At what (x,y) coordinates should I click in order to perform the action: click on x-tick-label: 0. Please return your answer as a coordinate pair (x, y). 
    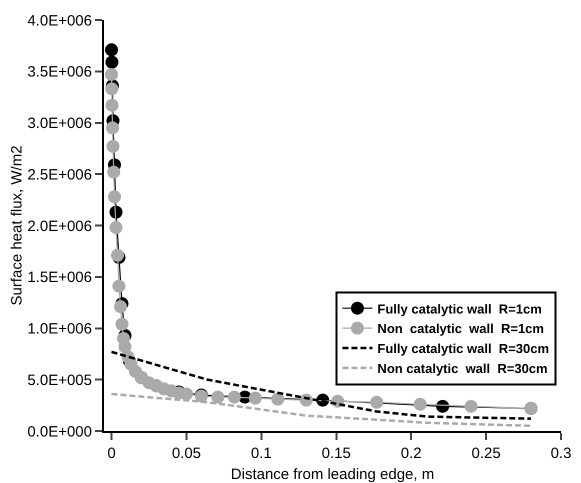
    Looking at the image, I should click on (111, 453).